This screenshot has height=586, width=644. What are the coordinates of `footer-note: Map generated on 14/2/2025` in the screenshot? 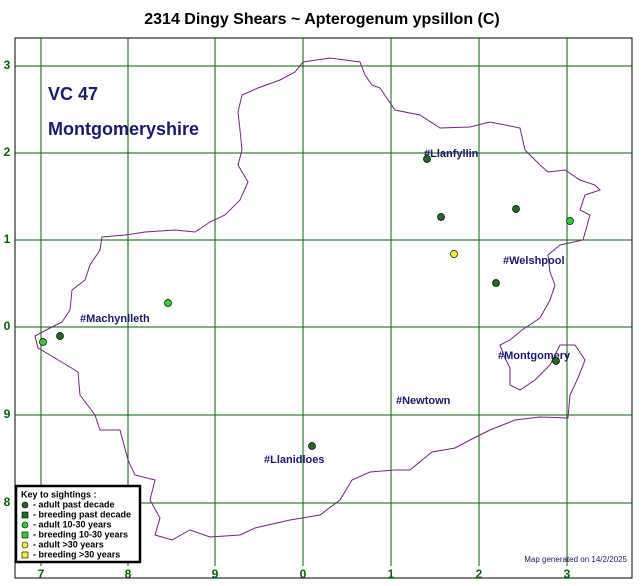 It's located at (575, 559).